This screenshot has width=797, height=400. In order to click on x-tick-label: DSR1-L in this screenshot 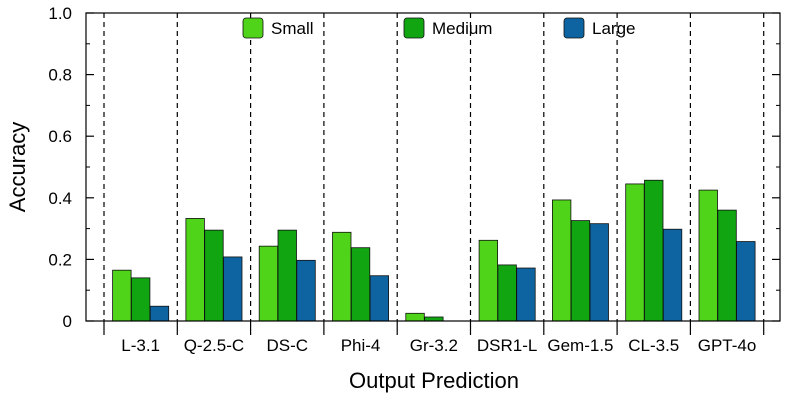, I will do `click(507, 345)`.